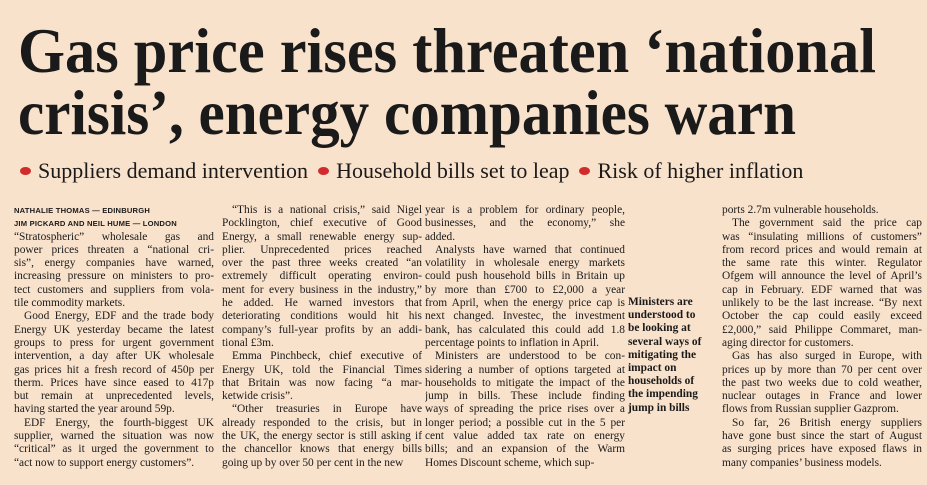 The width and height of the screenshot is (927, 485). Describe the element at coordinates (453, 170) in the screenshot. I see `subhead: Household bills set to leap` at that location.